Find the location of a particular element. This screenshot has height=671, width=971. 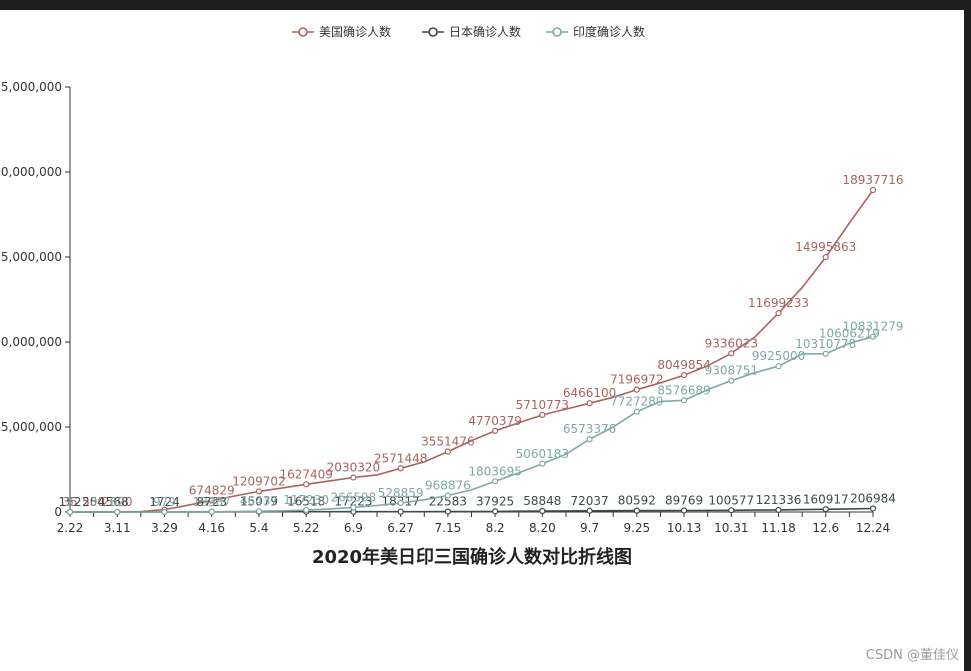

data-label: 80592 is located at coordinates (637, 501).